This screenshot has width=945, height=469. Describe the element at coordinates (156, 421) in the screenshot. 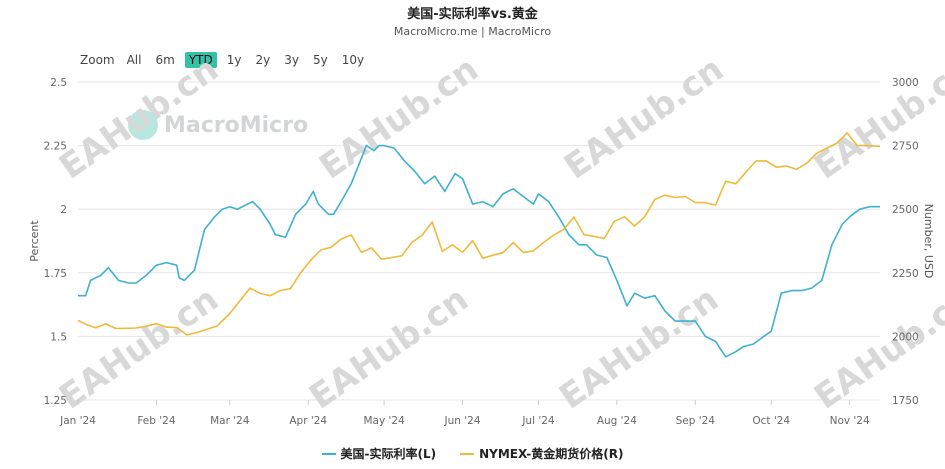

I see `x-tick-label: Feb '24` at that location.